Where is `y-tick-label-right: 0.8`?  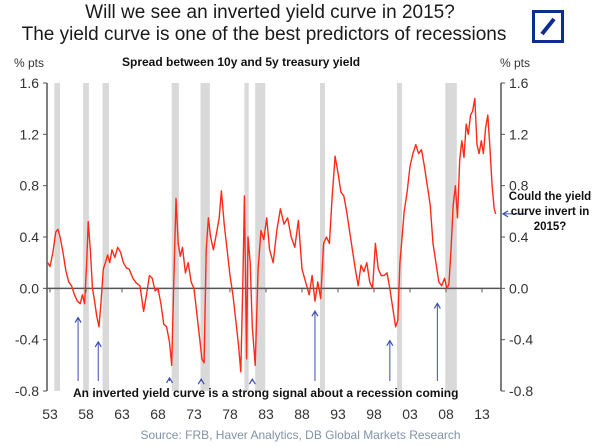
y-tick-label-right: 0.8 is located at coordinates (519, 186).